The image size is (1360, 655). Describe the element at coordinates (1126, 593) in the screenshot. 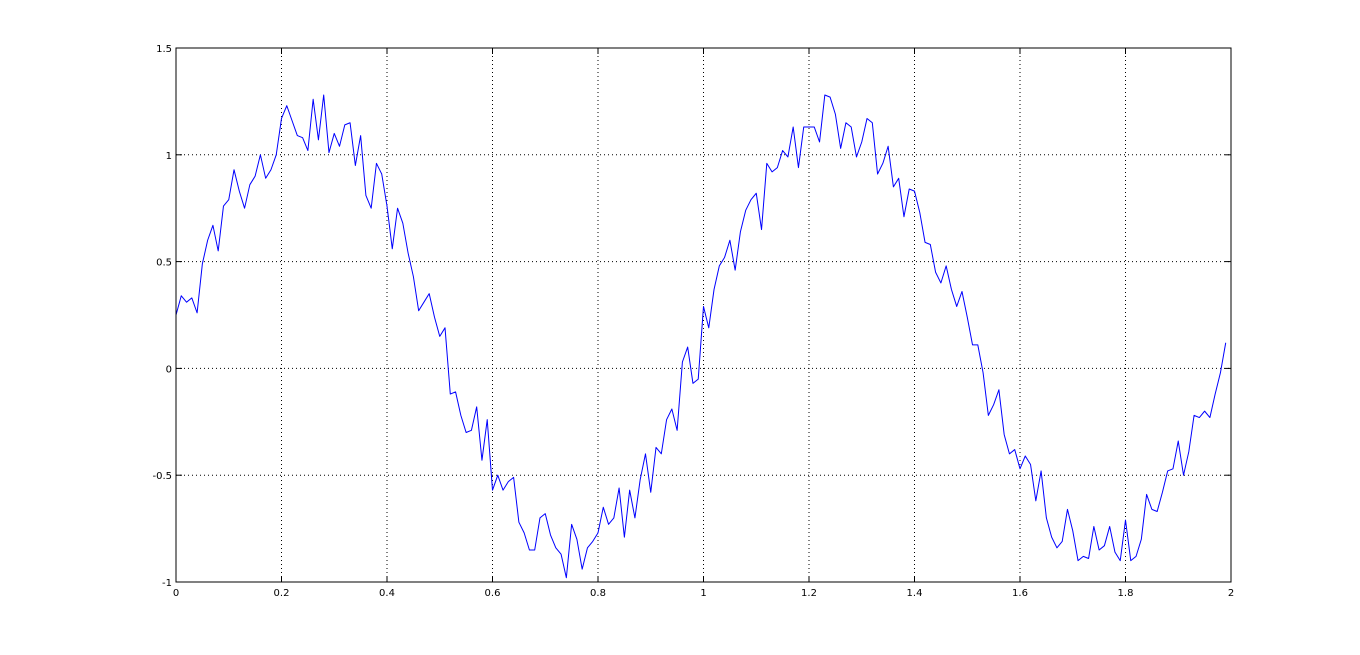

I see `x-tick-label: 1.8` at that location.